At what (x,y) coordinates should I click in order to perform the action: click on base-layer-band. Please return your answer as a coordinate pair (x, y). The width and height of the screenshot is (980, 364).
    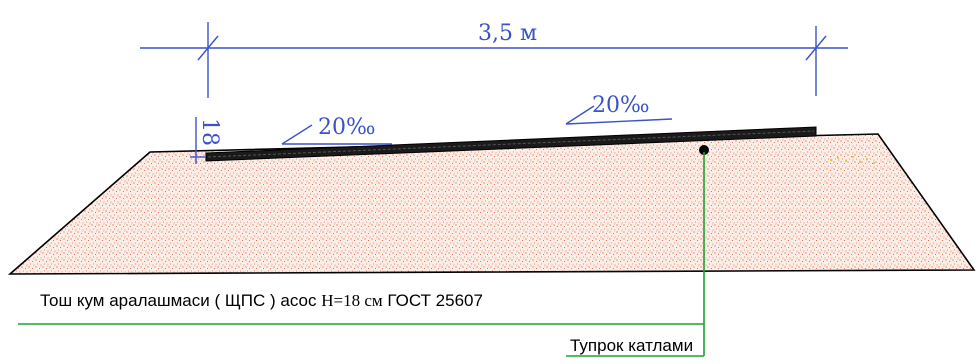
    Looking at the image, I should click on (511, 144).